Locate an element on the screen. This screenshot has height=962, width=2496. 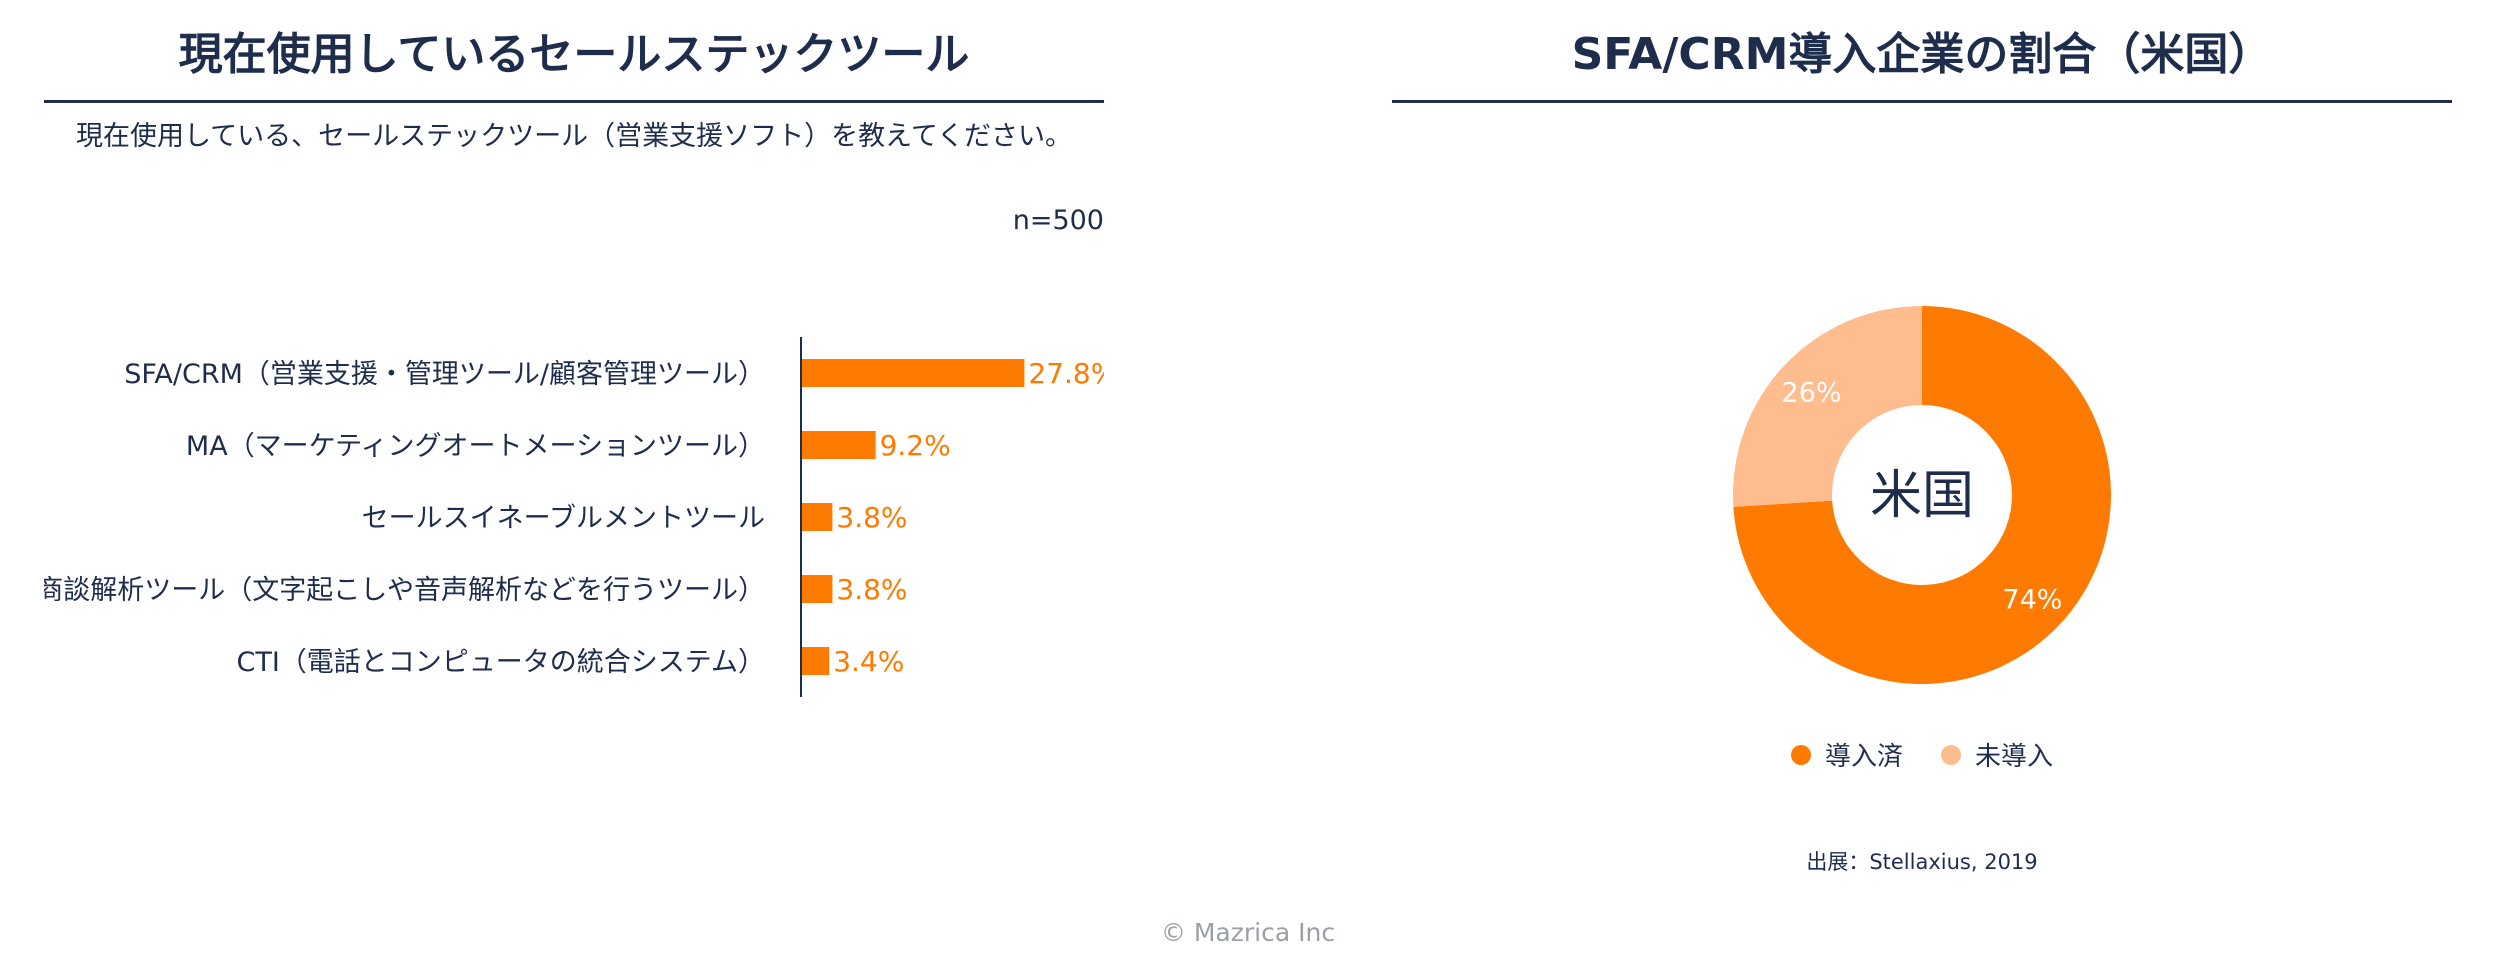
bar-category-label: セールスイネーブルメントツール is located at coordinates (563, 518).